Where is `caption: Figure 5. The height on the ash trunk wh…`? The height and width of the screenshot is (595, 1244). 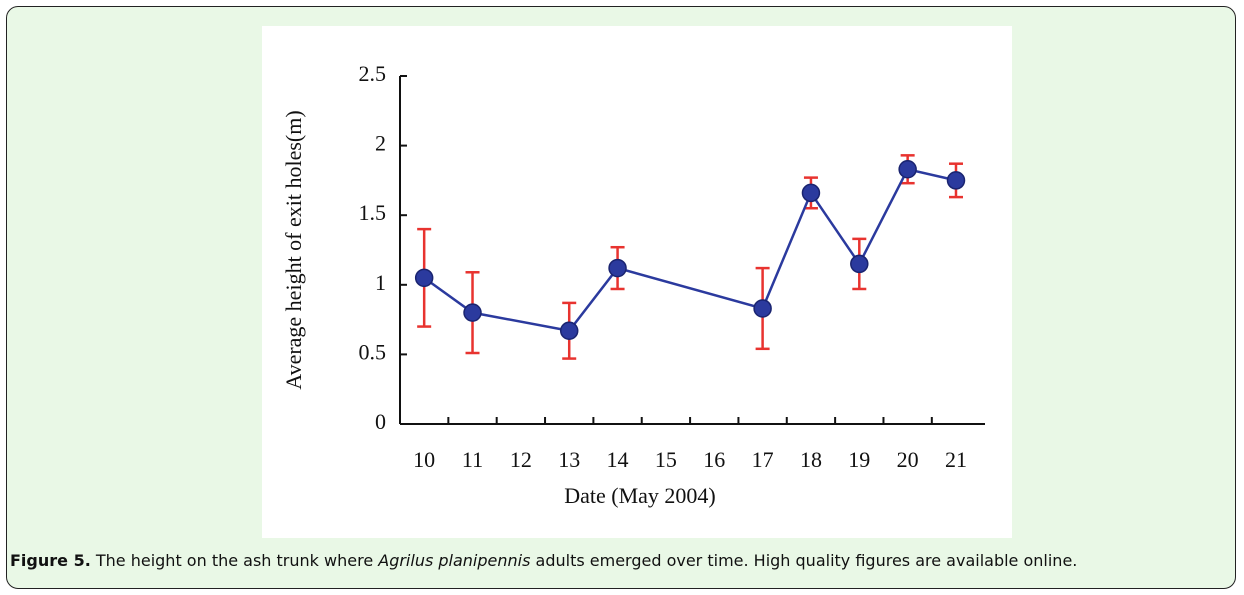 caption: Figure 5. The height on the ash trunk wh… is located at coordinates (620, 561).